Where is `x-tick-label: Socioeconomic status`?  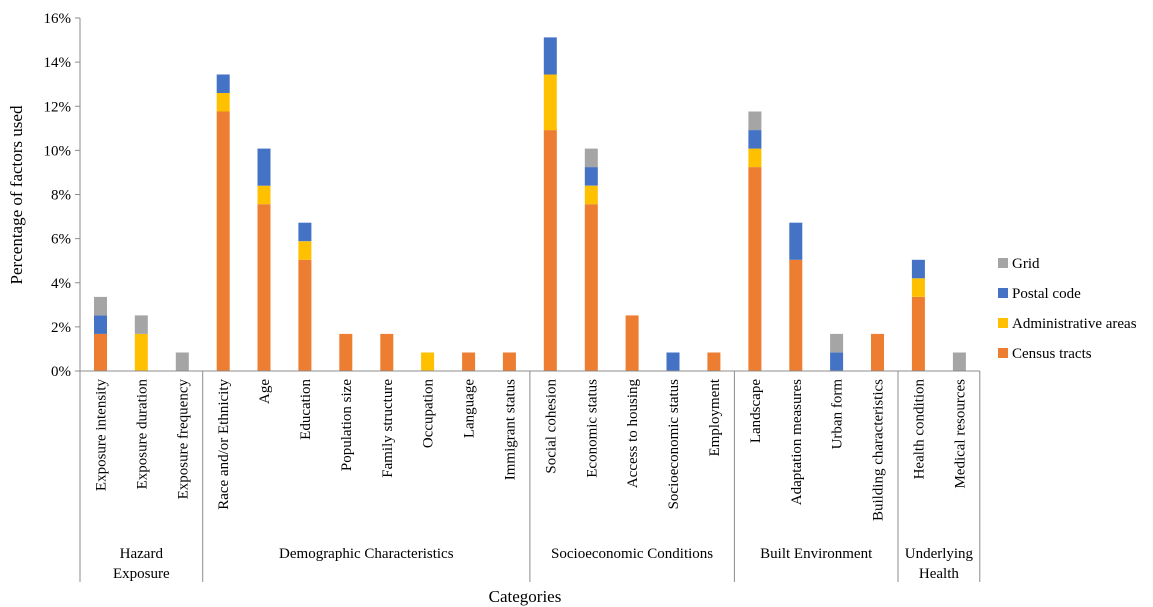
x-tick-label: Socioeconomic status is located at coordinates (674, 444).